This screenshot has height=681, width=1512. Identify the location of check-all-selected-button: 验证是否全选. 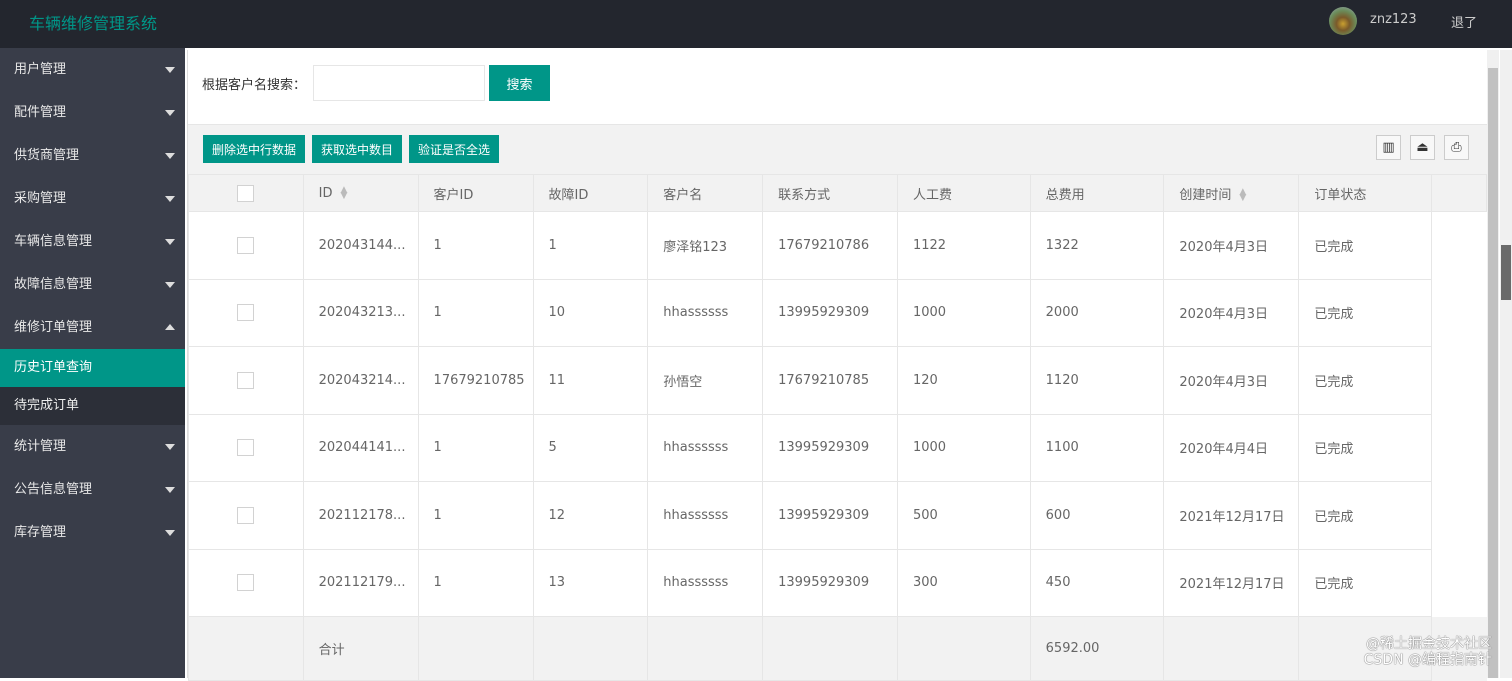
(454, 149).